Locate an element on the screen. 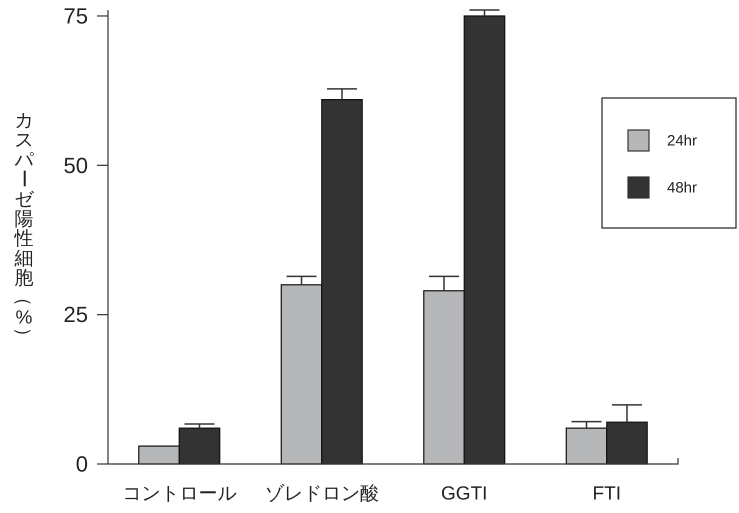 Image resolution: width=739 pixels, height=513 pixels. y-tick-label: 75 is located at coordinates (76, 15).